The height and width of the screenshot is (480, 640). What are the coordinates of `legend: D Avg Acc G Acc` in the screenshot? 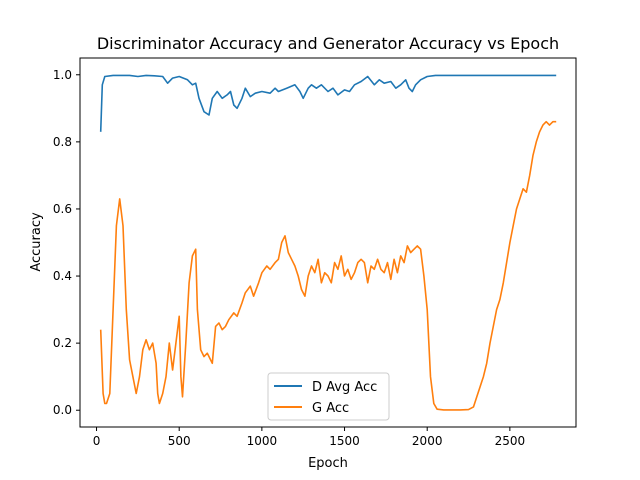 It's located at (328, 396).